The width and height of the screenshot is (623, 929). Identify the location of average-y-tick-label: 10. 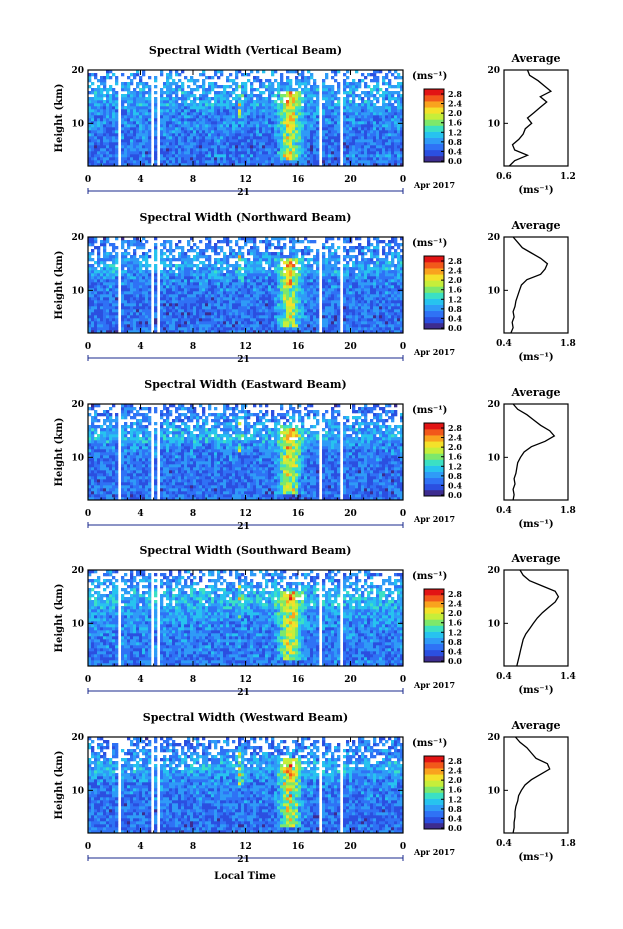
(493, 791).